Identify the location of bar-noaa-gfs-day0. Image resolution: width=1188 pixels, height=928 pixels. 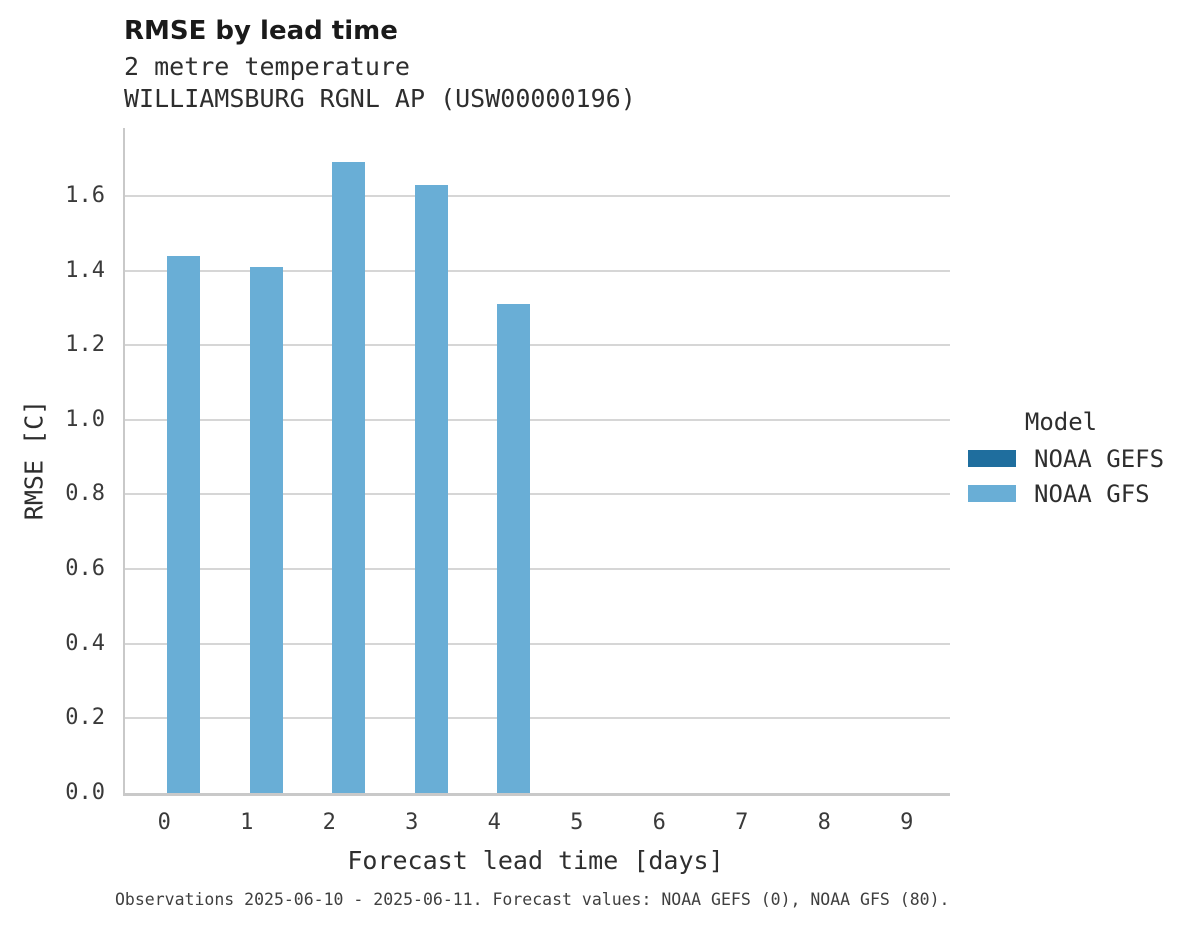
(184, 524).